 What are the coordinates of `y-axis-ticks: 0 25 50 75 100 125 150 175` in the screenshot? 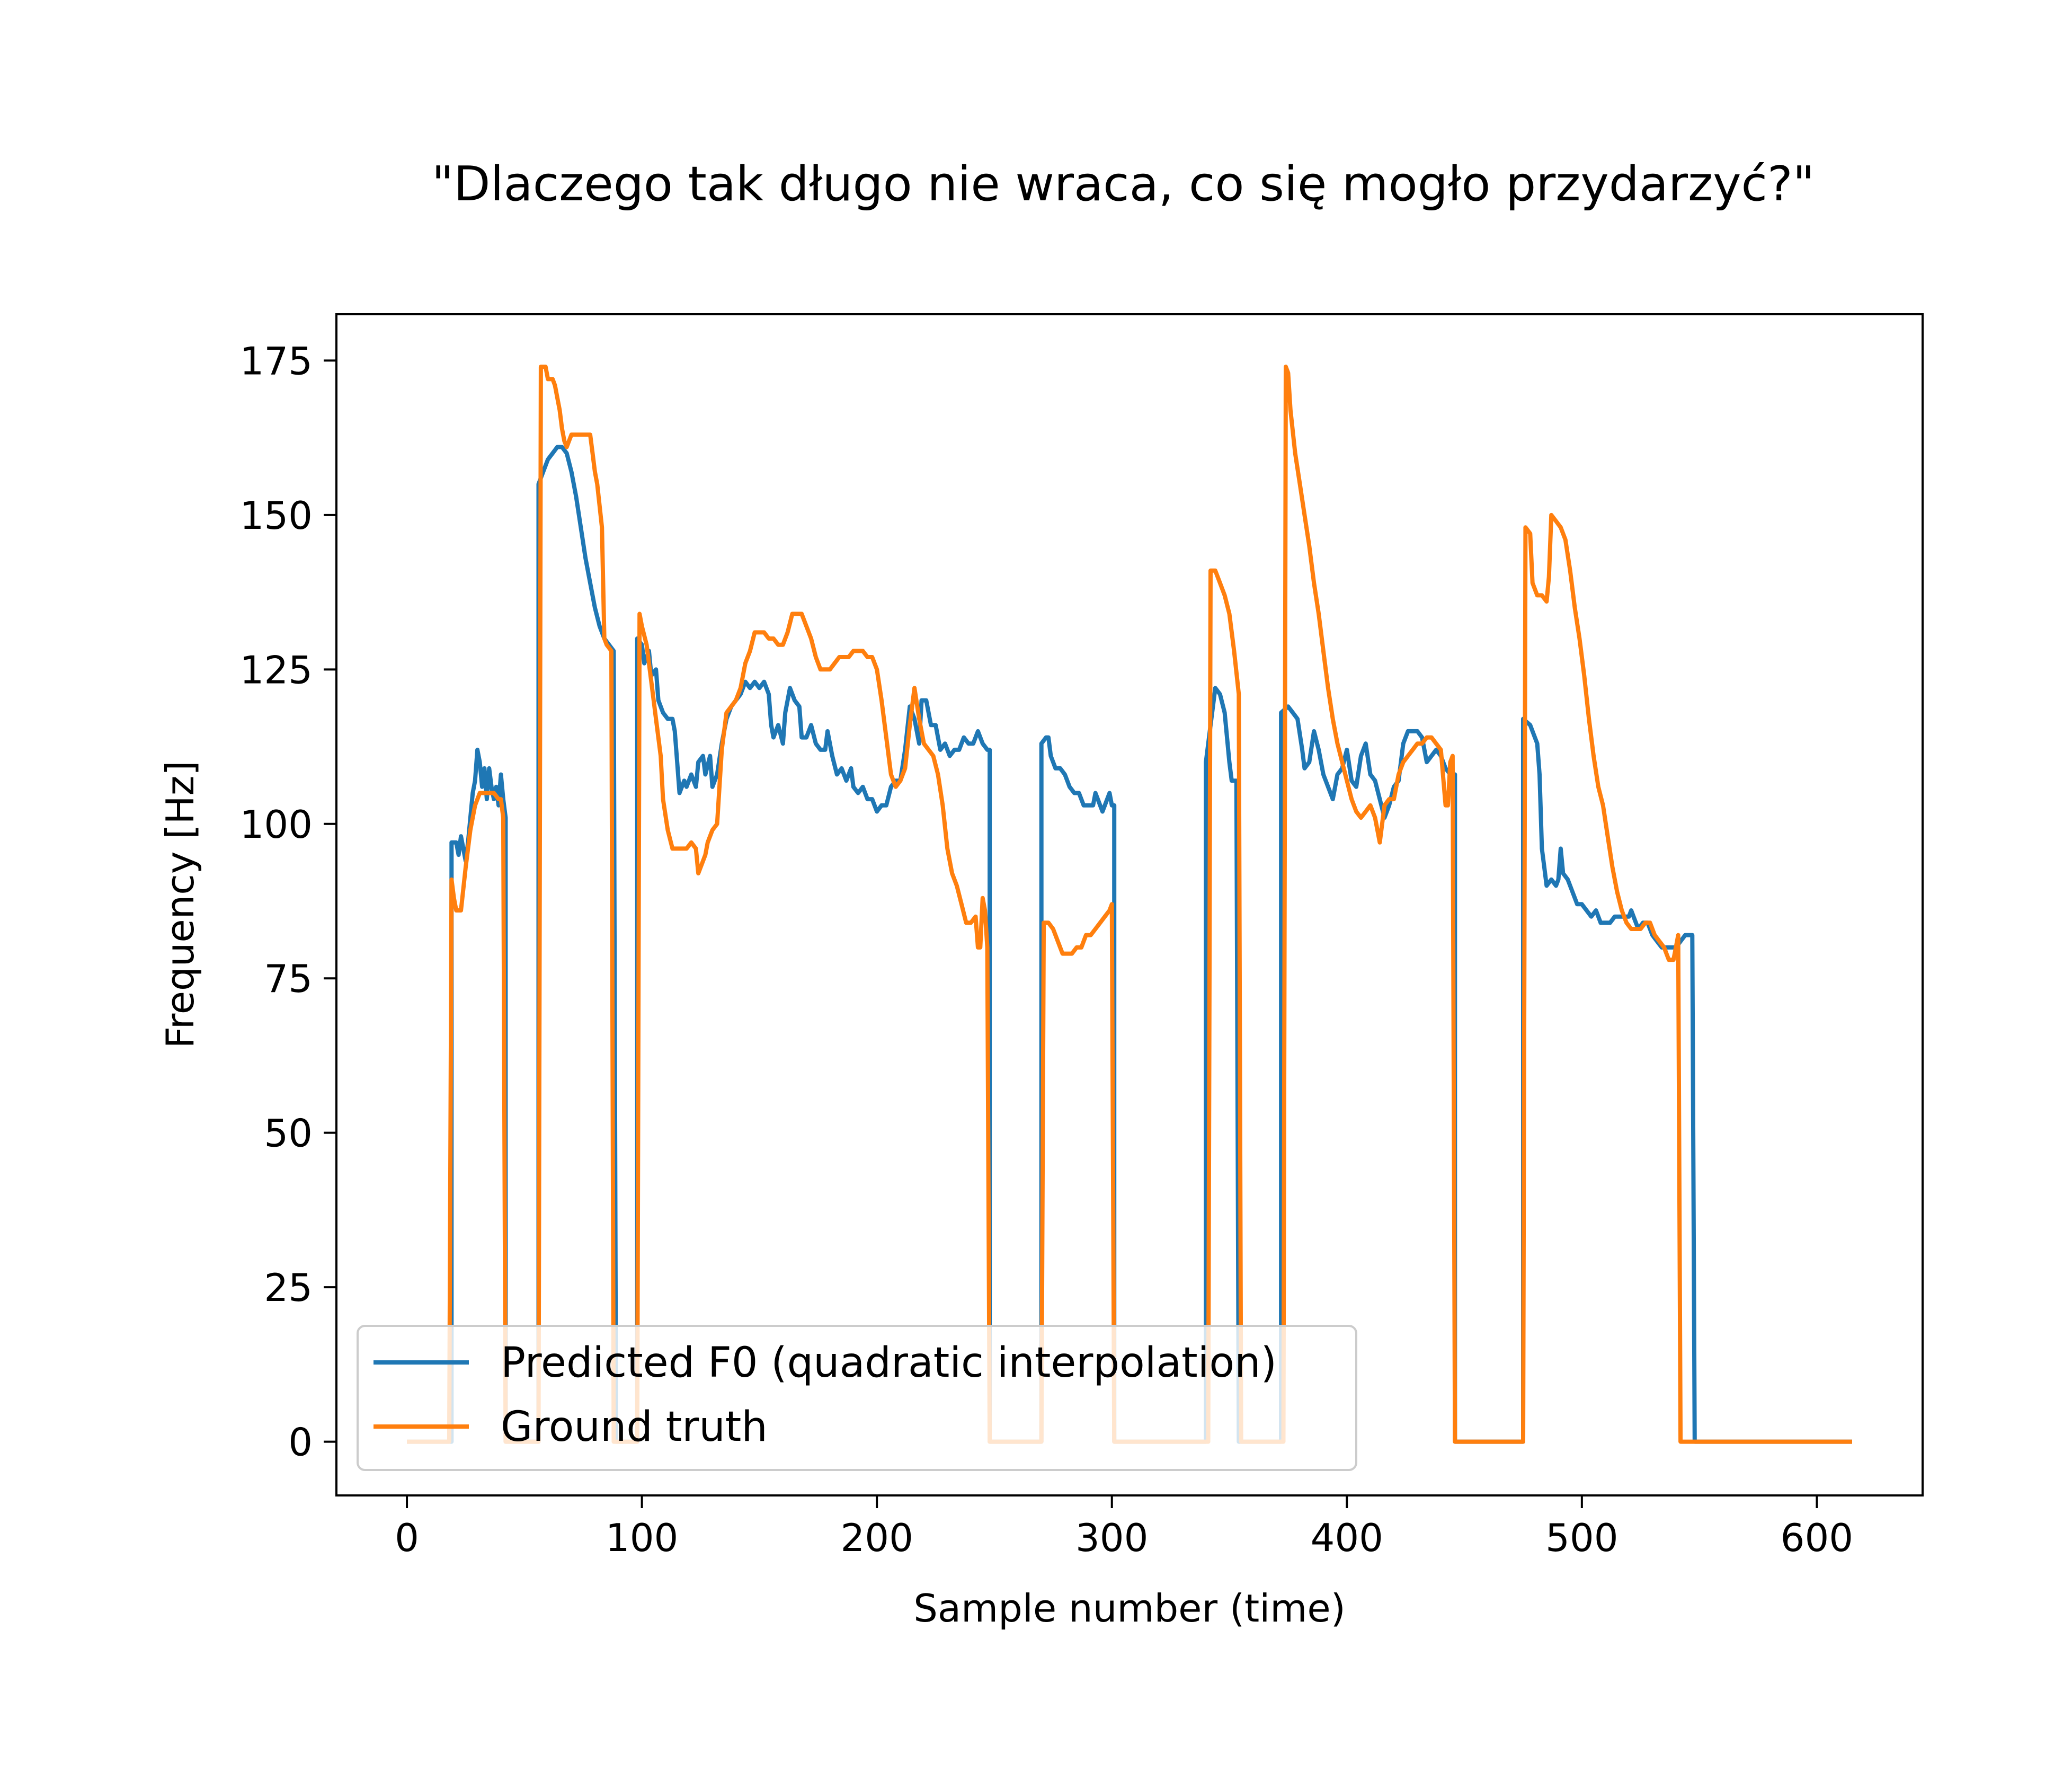 It's located at (288, 902).